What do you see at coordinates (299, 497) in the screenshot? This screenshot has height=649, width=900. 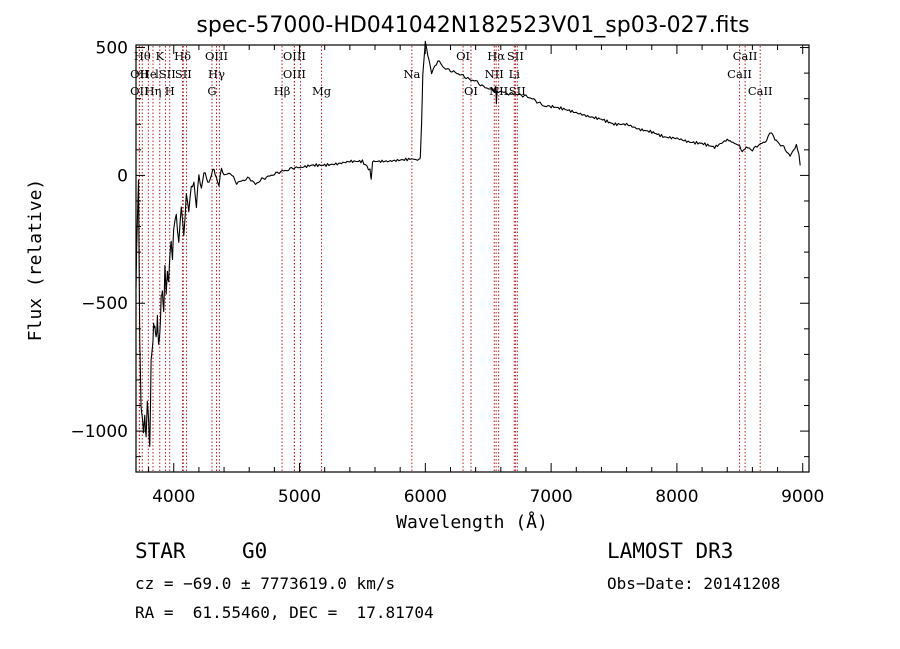 I see `x-tick-label: 5000` at bounding box center [299, 497].